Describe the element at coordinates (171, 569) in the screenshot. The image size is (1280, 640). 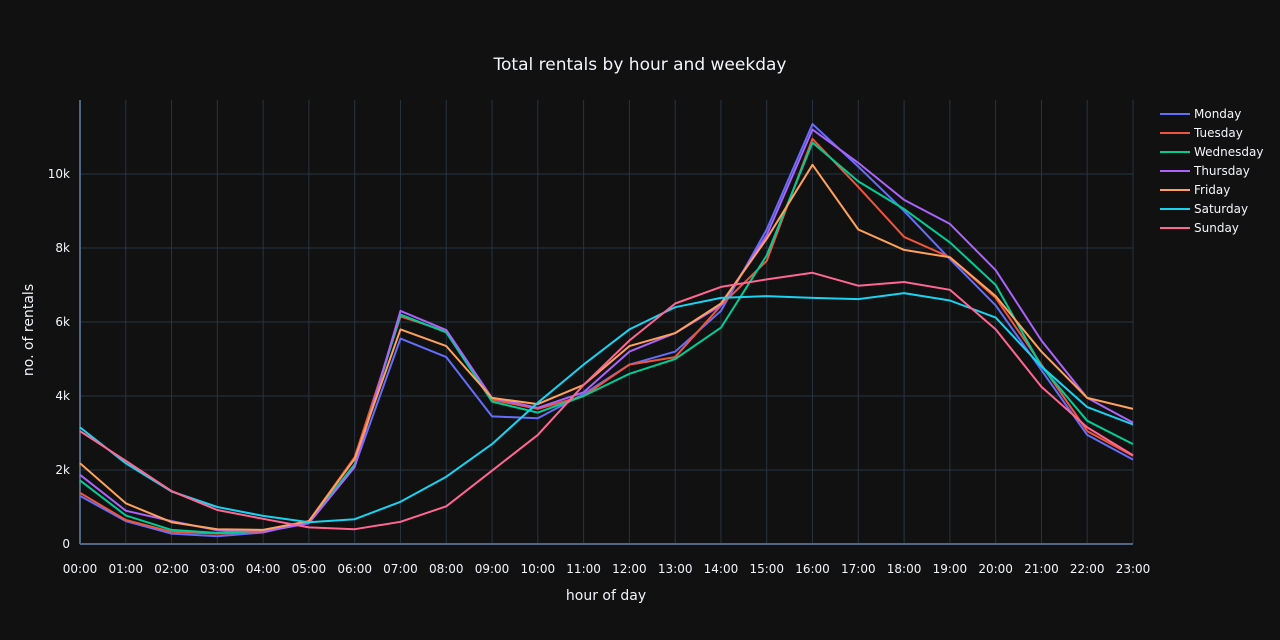
I see `x-tick-label: 02:00` at that location.